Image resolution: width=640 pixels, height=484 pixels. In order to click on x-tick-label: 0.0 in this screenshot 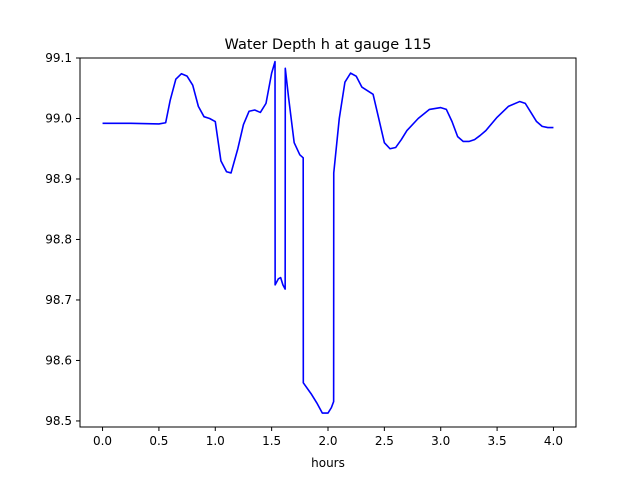, I will do `click(102, 441)`.